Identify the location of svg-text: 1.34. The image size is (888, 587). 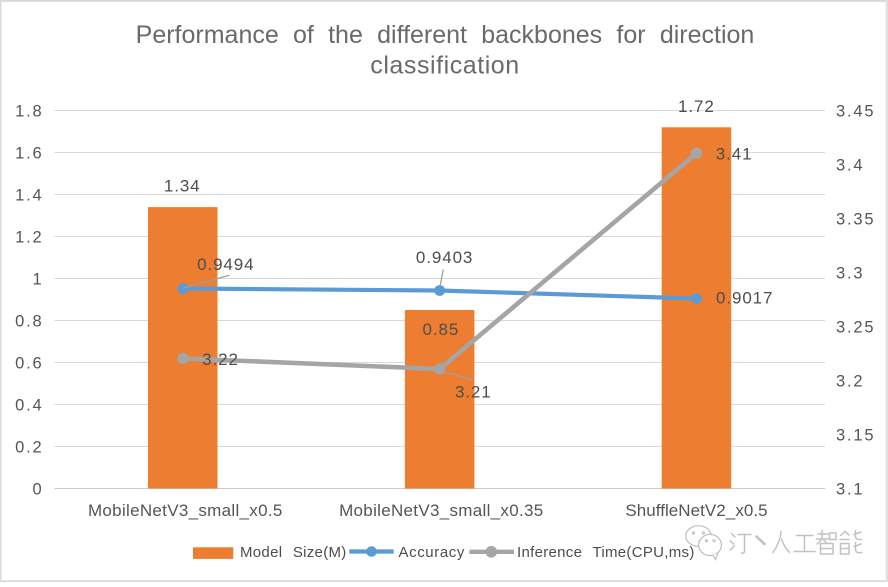
(182, 186).